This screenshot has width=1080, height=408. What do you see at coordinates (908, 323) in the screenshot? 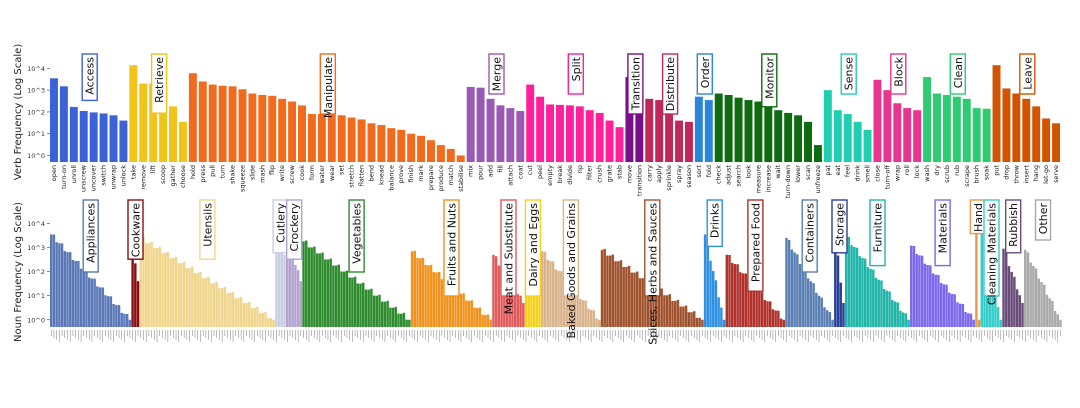
I see `noun-bar-furniture` at bounding box center [908, 323].